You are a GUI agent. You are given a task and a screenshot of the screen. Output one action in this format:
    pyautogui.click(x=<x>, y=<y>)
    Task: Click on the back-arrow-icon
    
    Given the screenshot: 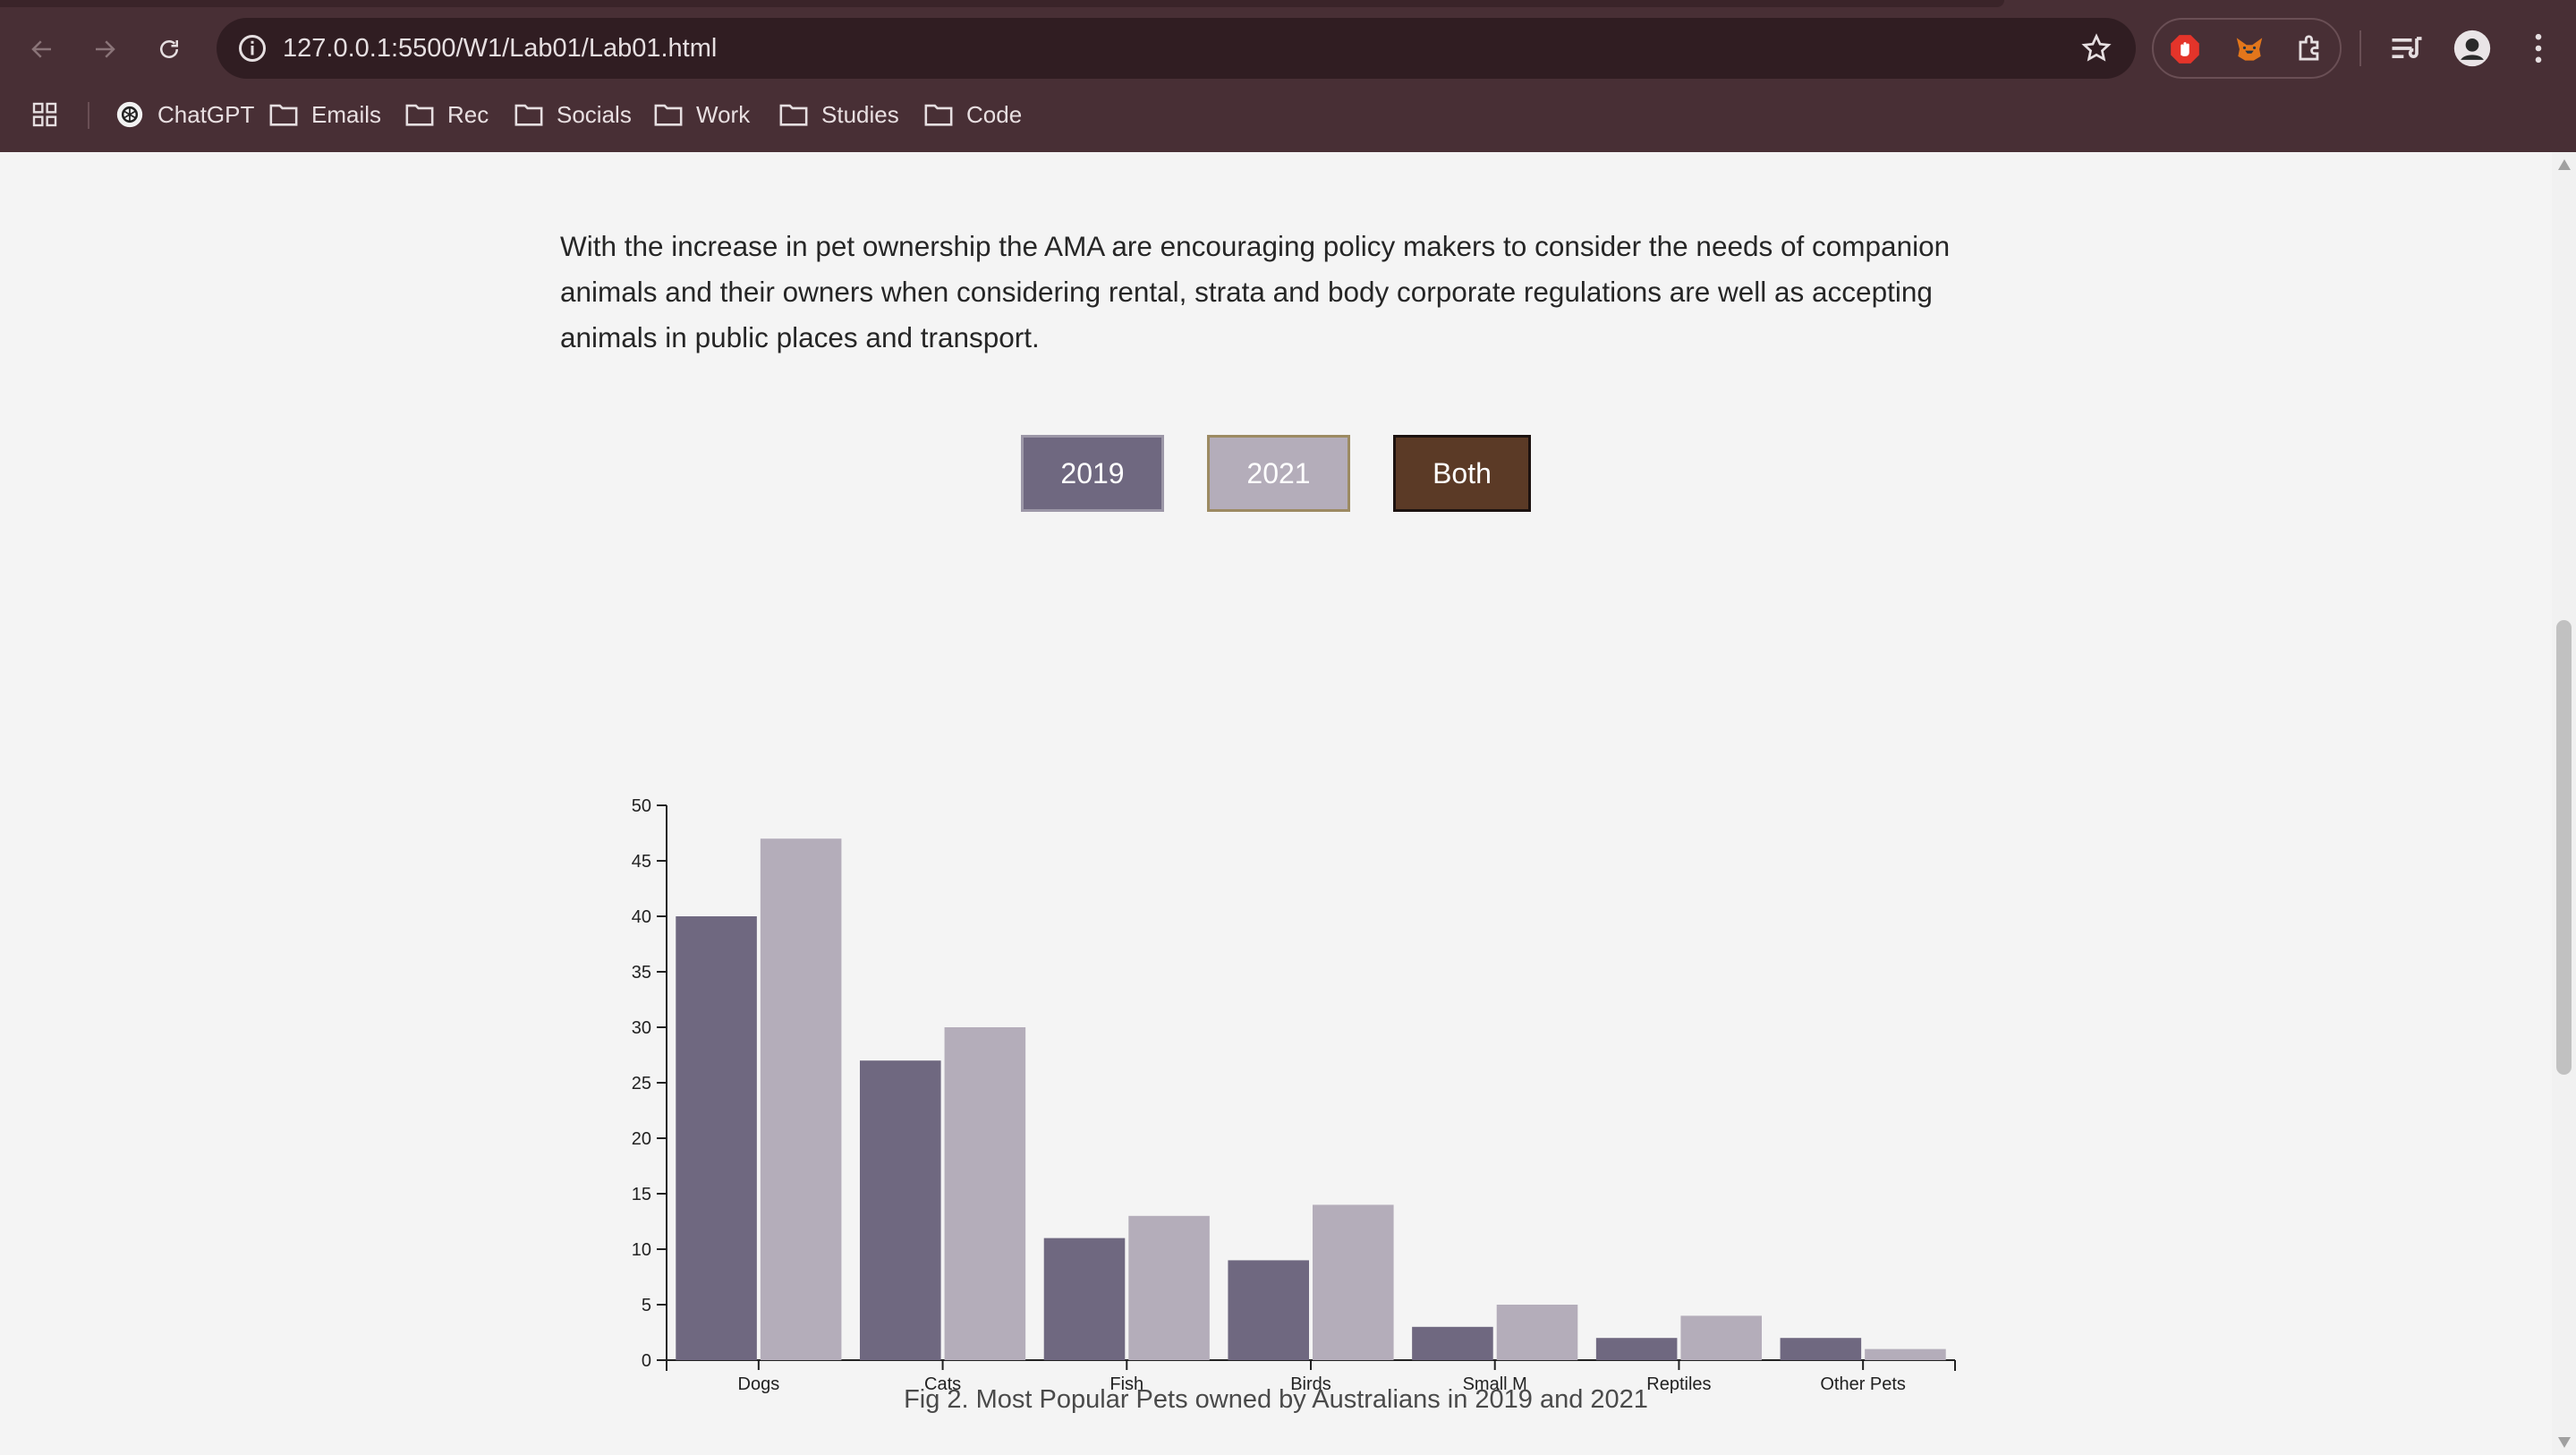 What is the action you would take?
    pyautogui.click(x=41, y=49)
    